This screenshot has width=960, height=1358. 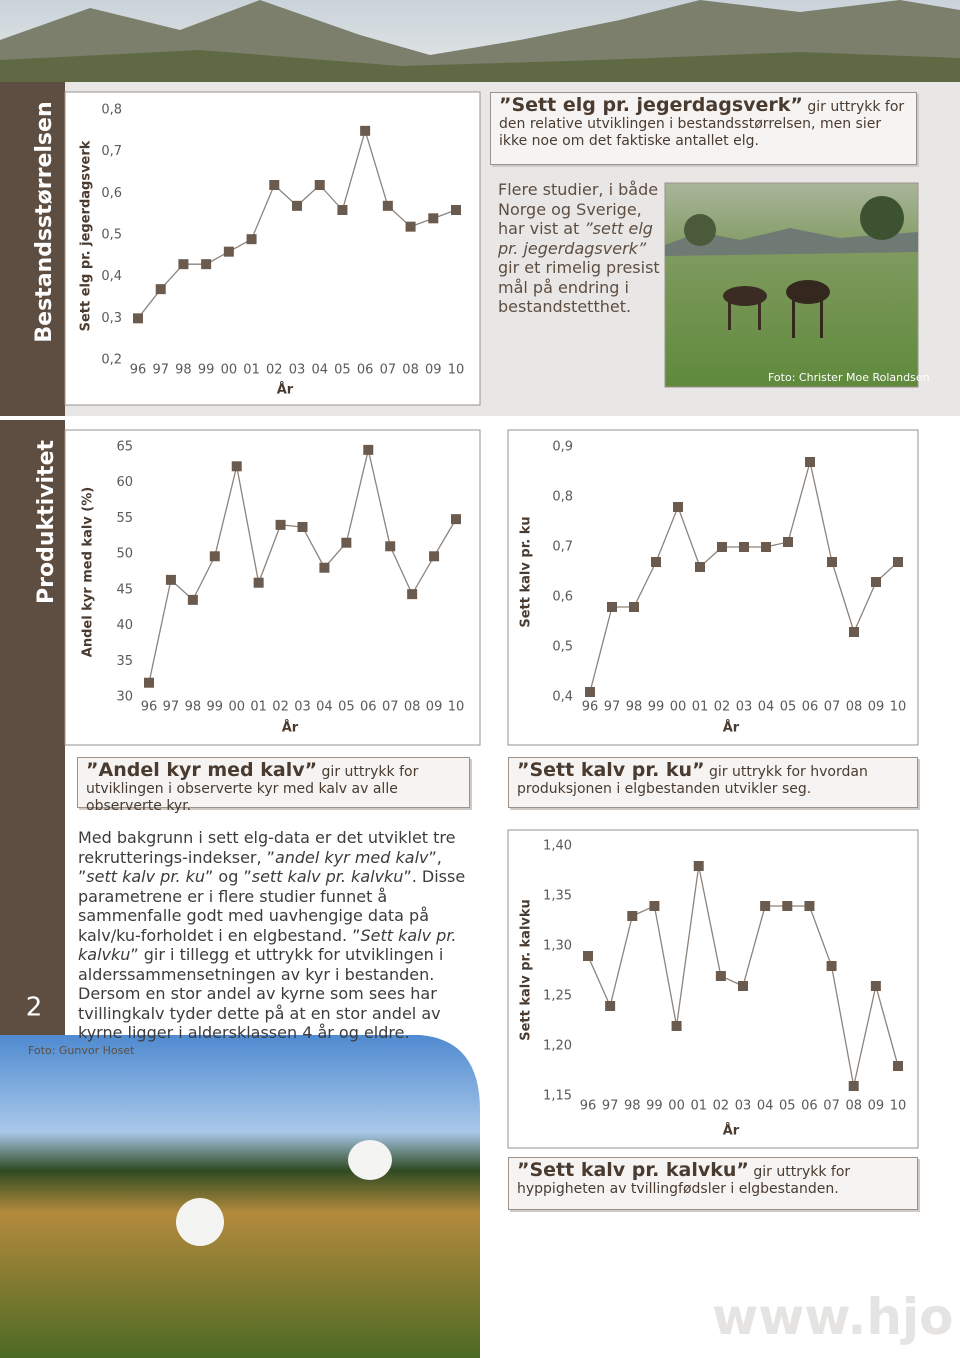 I want to click on y-axis-label: Sett kalv pr. ku, so click(x=526, y=571).